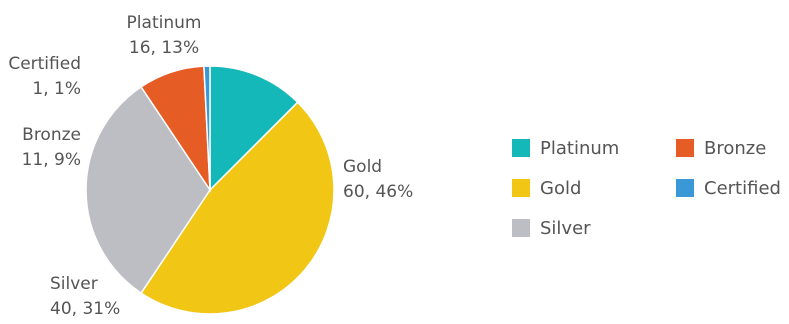 Image resolution: width=789 pixels, height=324 pixels. I want to click on legend-item-gold: Gold, so click(546, 188).